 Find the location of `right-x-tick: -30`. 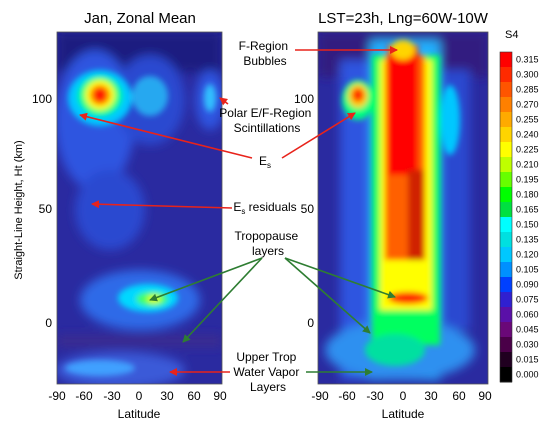

right-x-tick: -30 is located at coordinates (375, 396).